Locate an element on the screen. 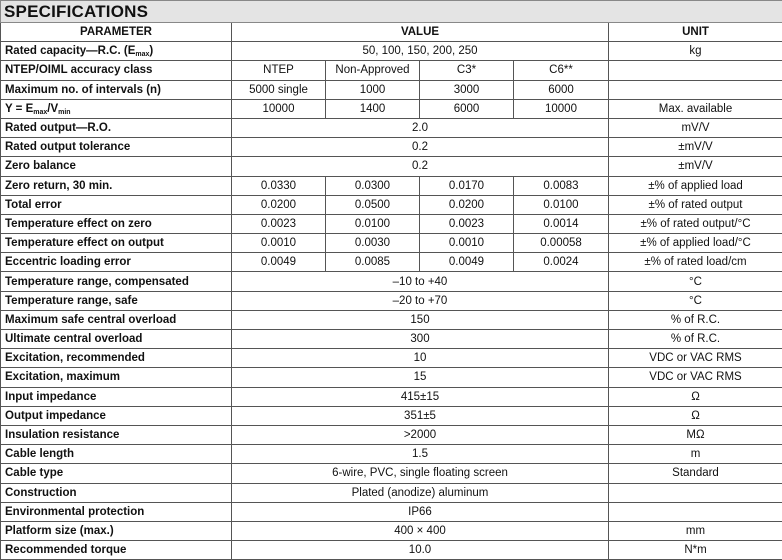  parameter-cell: Maximum safe central overload is located at coordinates (116, 320).